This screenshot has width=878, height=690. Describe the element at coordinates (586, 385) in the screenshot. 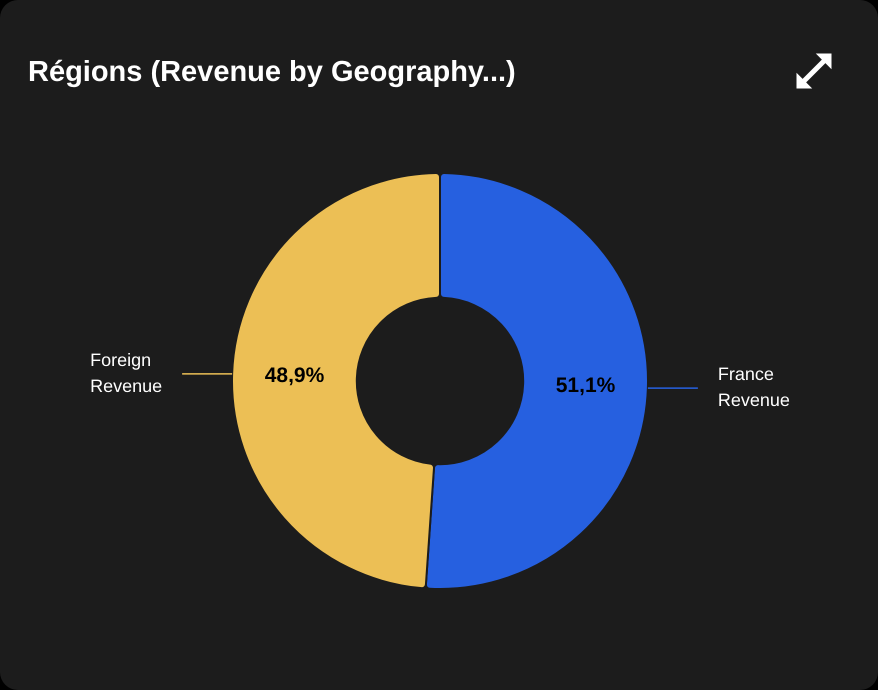

I see `data-label: 51,1%` at that location.